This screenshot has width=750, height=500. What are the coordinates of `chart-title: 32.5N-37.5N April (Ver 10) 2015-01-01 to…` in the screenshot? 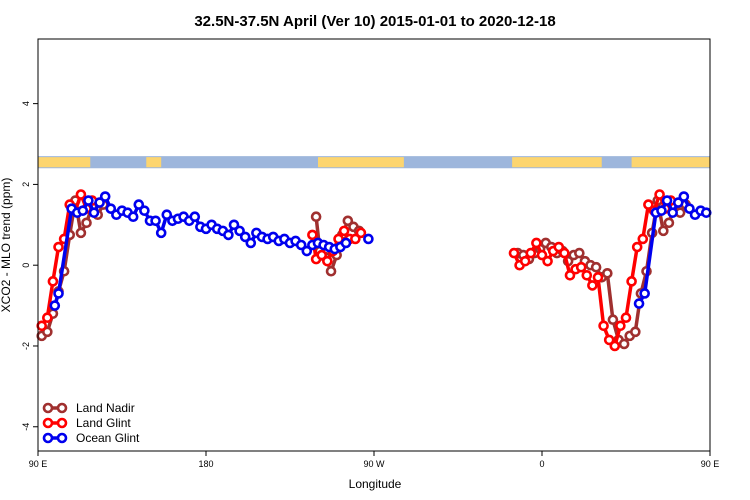 It's located at (374, 21).